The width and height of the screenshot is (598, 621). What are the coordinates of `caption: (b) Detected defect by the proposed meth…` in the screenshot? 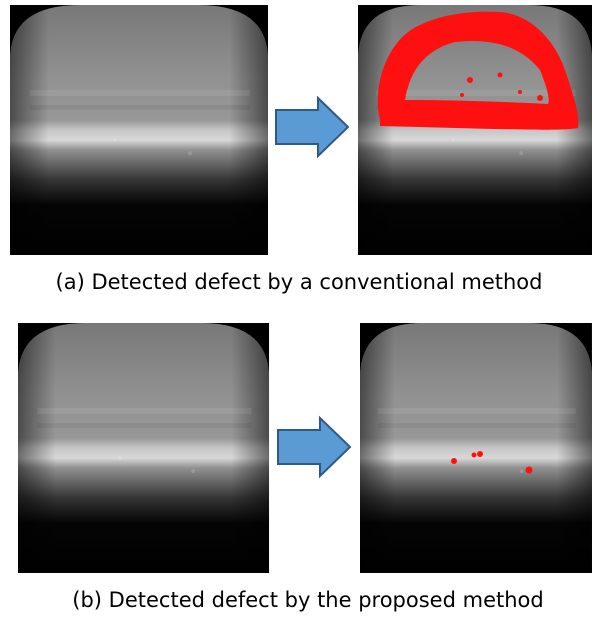 It's located at (307, 600).